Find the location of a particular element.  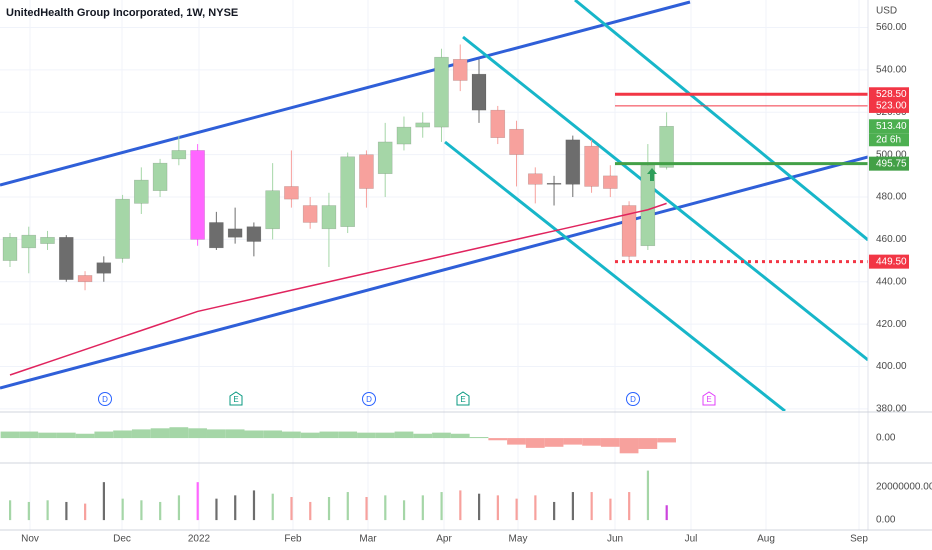

x-tick-label: Apr is located at coordinates (444, 539).